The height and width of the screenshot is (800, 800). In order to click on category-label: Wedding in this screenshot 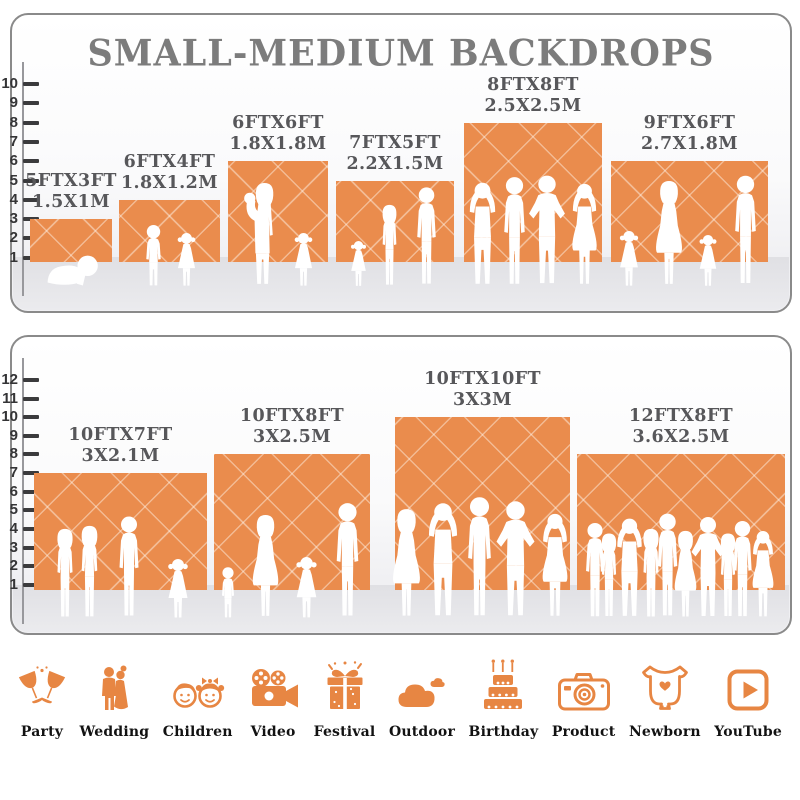, I will do `click(114, 732)`.